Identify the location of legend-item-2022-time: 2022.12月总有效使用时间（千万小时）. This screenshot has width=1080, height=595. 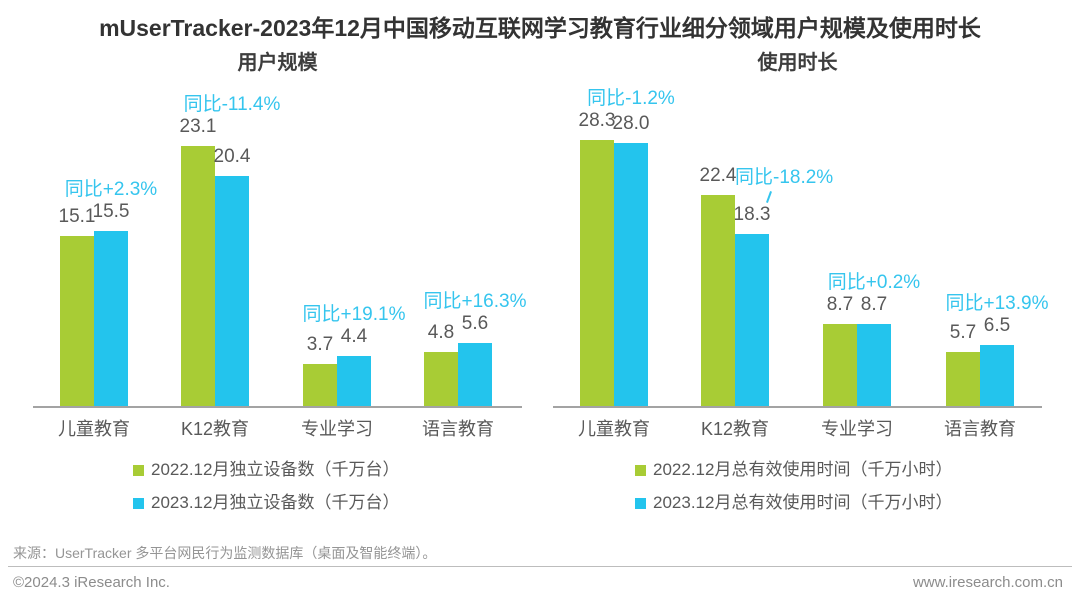
(793, 470).